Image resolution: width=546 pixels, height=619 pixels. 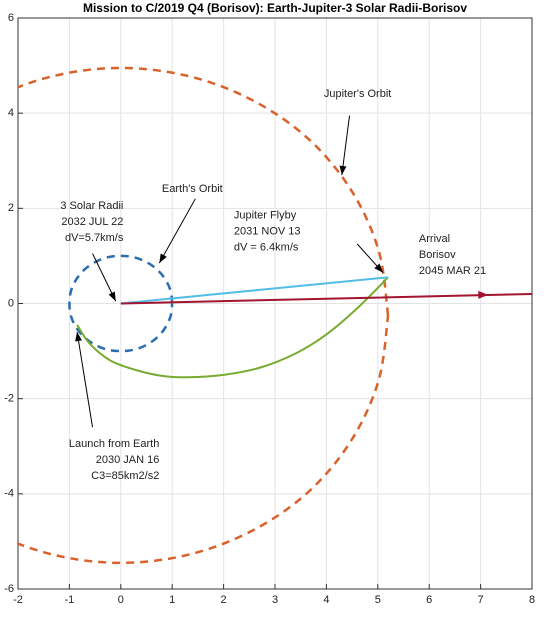 I want to click on y-tick-label: -2, so click(x=9, y=399).